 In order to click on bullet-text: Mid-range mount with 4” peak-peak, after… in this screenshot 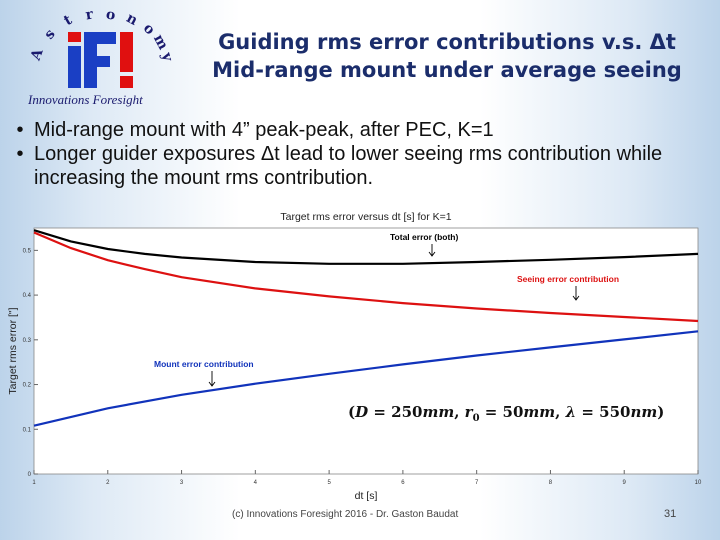, I will do `click(264, 130)`.